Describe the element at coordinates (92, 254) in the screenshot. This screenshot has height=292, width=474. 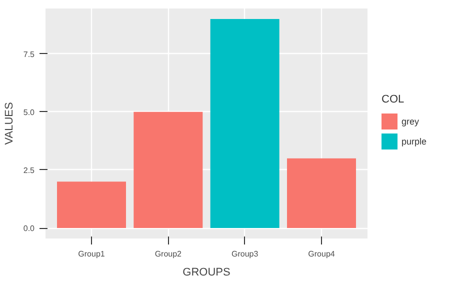
I see `x-tick-label: Group1` at that location.